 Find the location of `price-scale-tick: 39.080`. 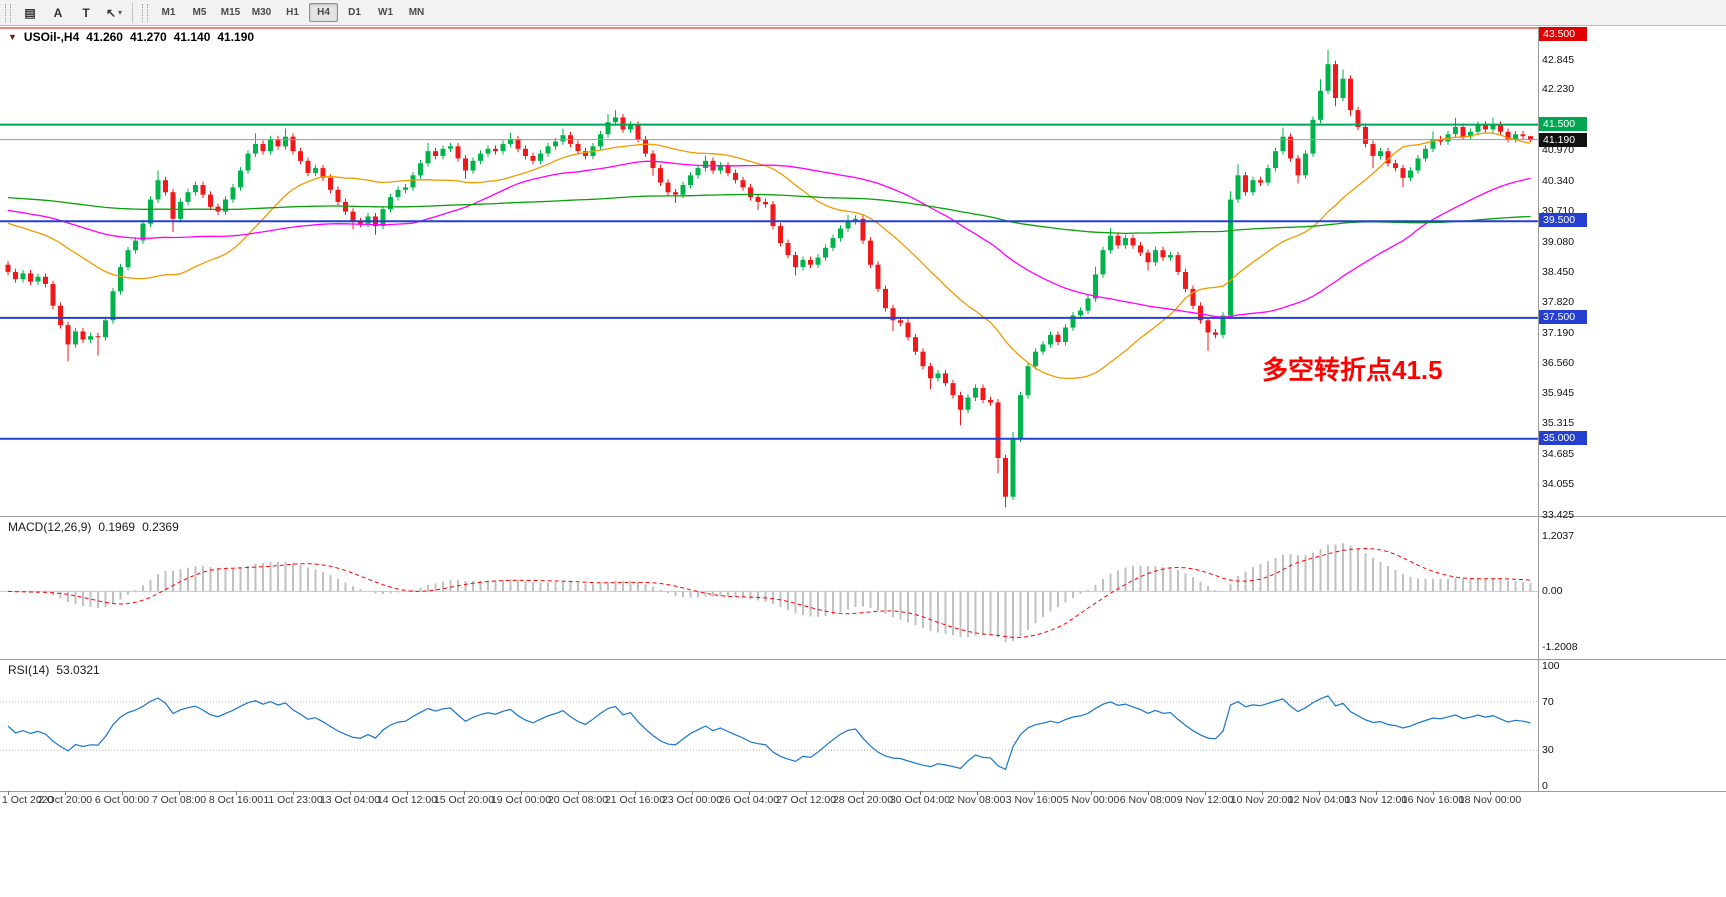

price-scale-tick: 39.080 is located at coordinates (1558, 241).